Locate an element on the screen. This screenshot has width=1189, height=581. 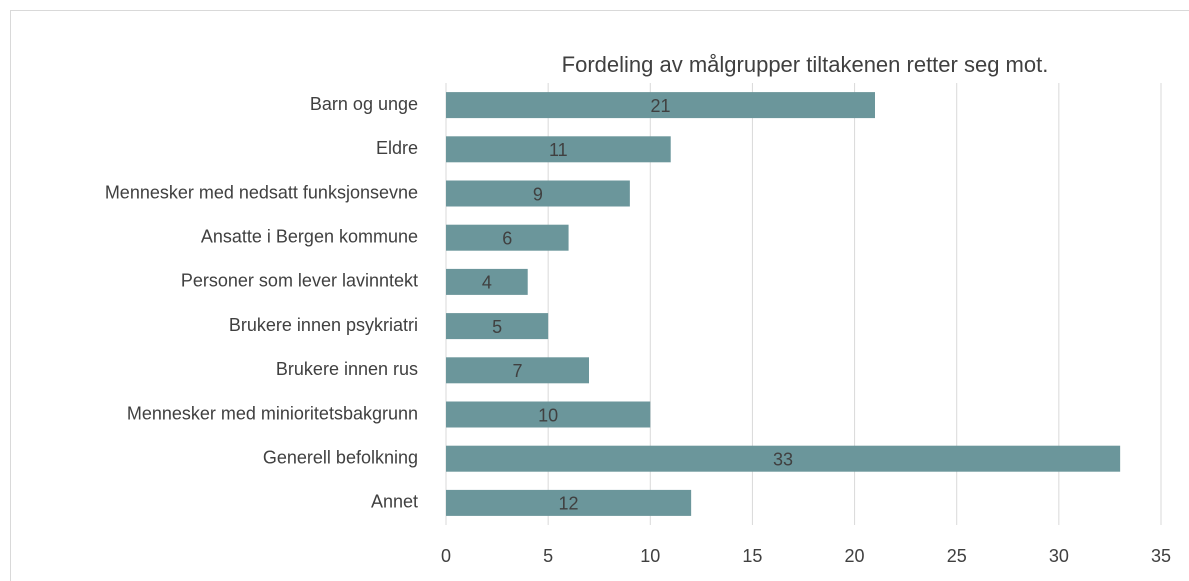
data-label: 9 is located at coordinates (538, 194).